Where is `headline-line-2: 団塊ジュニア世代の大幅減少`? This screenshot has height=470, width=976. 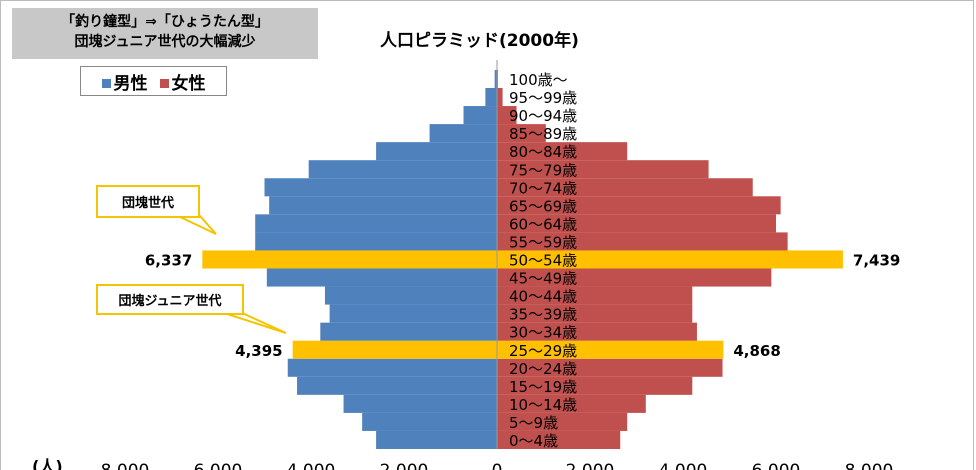
headline-line-2: 団塊ジュニア世代の大幅減少 is located at coordinates (165, 42).